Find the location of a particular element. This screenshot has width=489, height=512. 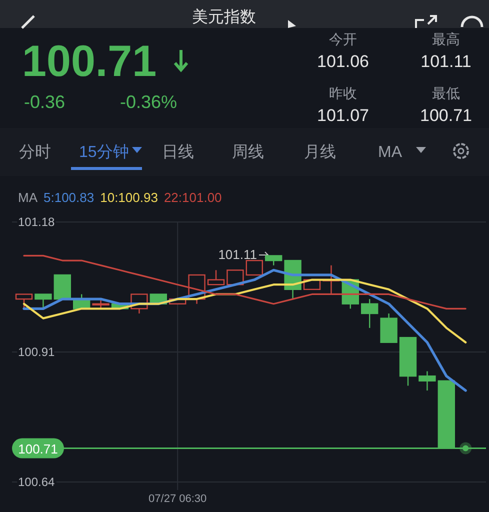

y-tick-label: 100.91 is located at coordinates (37, 351).